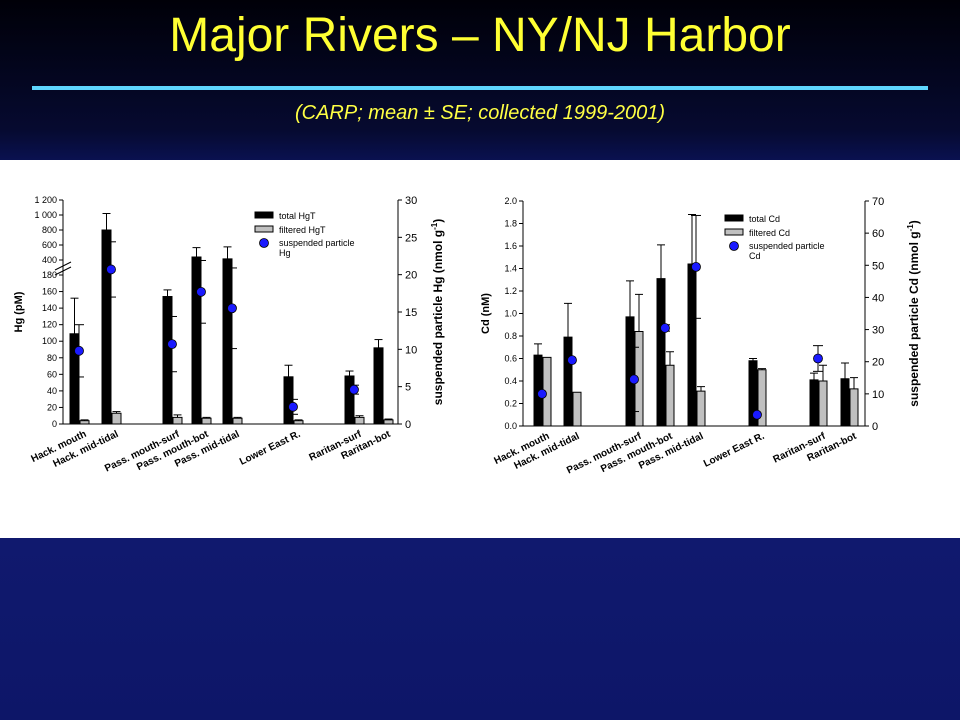 This screenshot has height=720, width=960. What do you see at coordinates (510, 426) in the screenshot?
I see `chart2-y-tick-label: 0.0` at bounding box center [510, 426].